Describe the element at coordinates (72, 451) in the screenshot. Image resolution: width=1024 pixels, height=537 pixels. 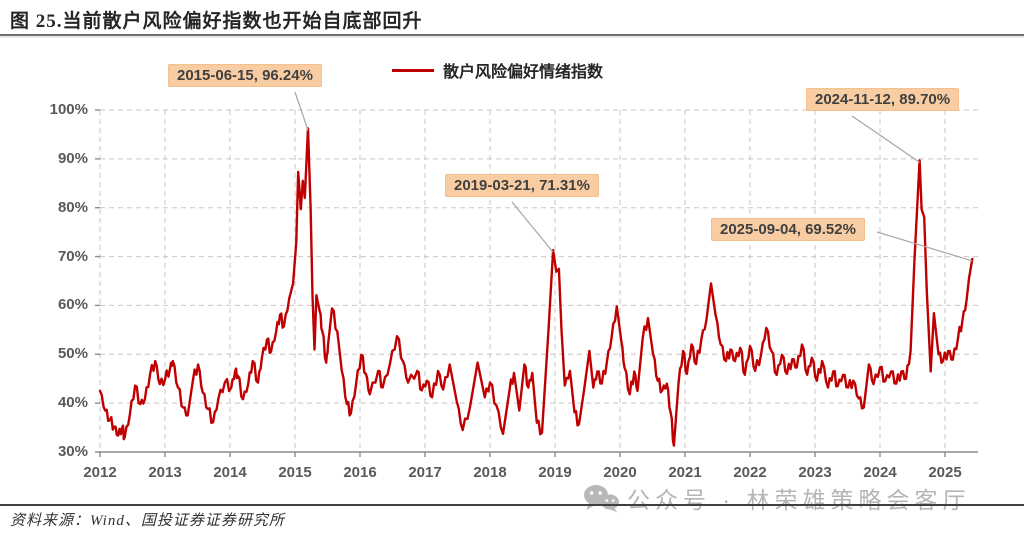
I see `y-tick-label: 30%` at that location.